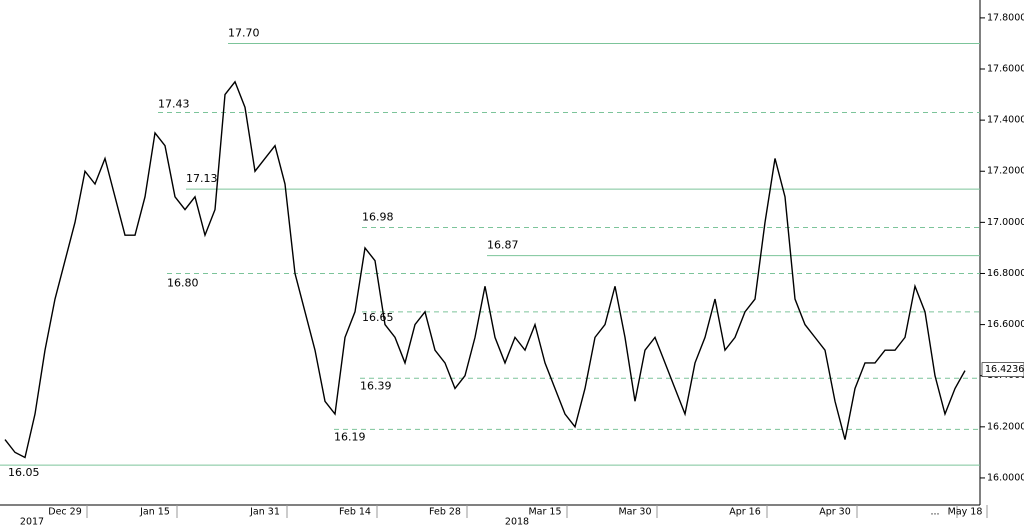 The image size is (1024, 528). Describe the element at coordinates (445, 512) in the screenshot. I see `x-tick-label: Feb 28` at that location.